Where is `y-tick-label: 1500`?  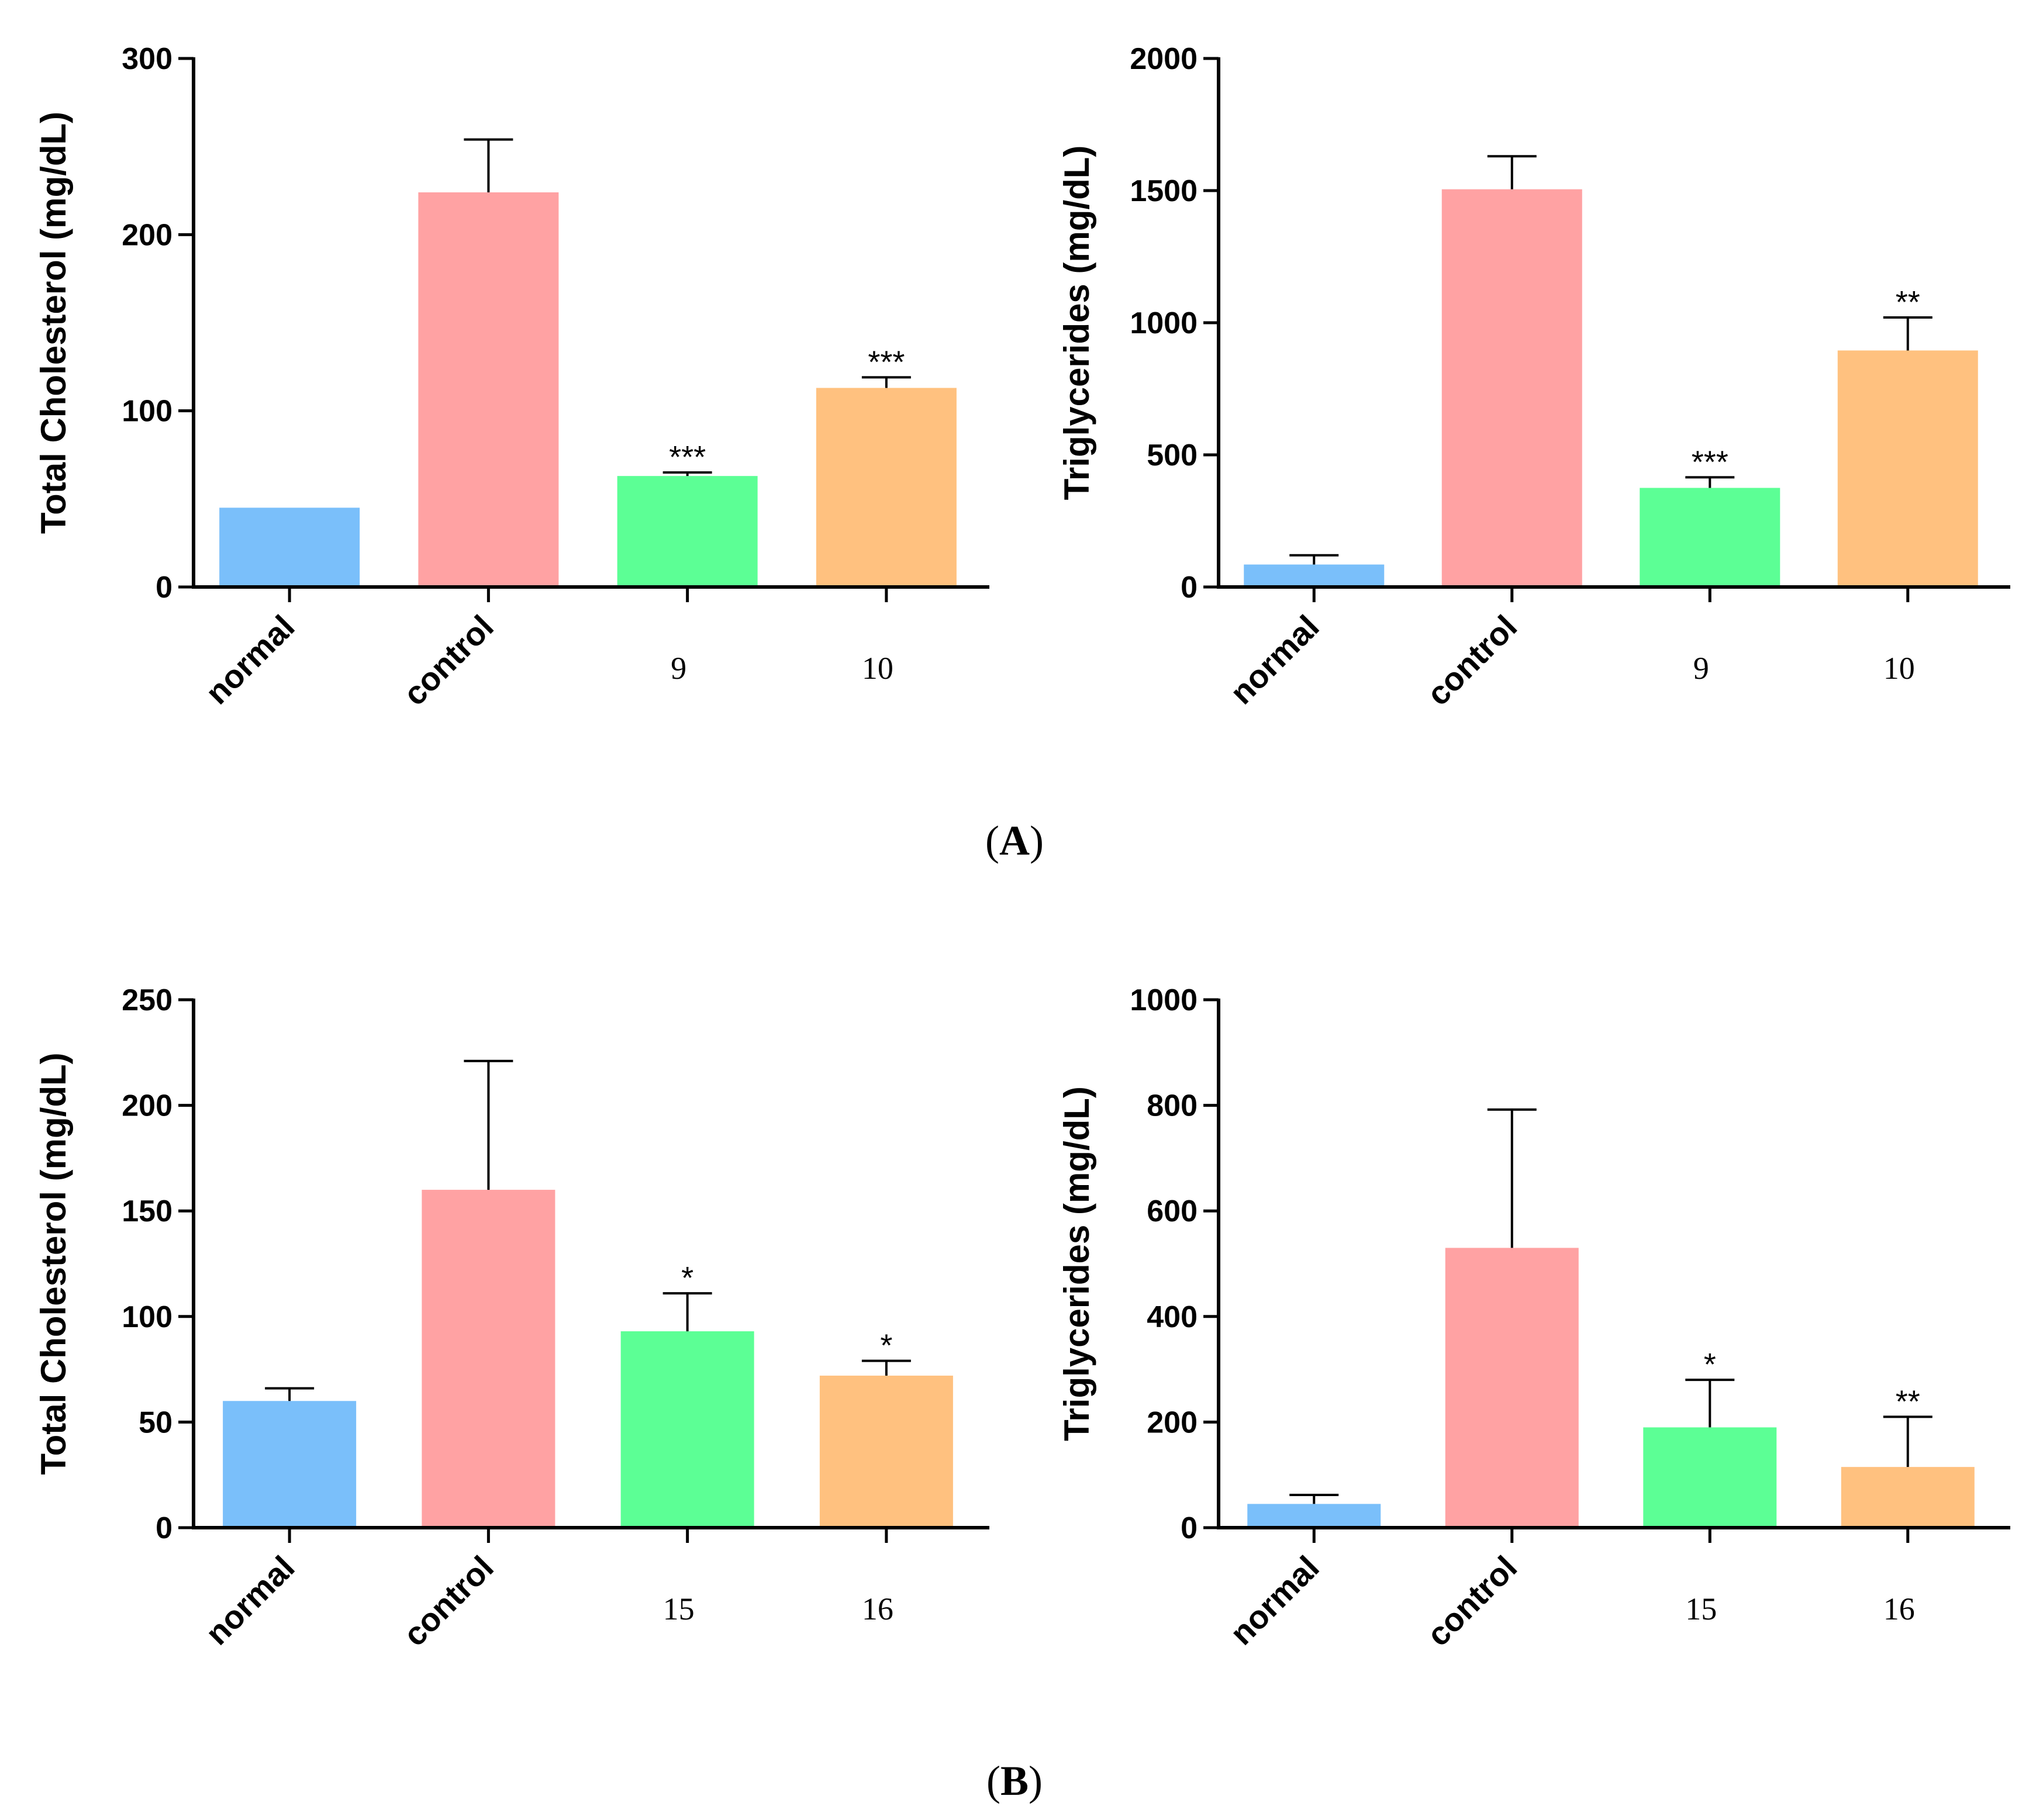
y-tick-label: 1500 is located at coordinates (1164, 191).